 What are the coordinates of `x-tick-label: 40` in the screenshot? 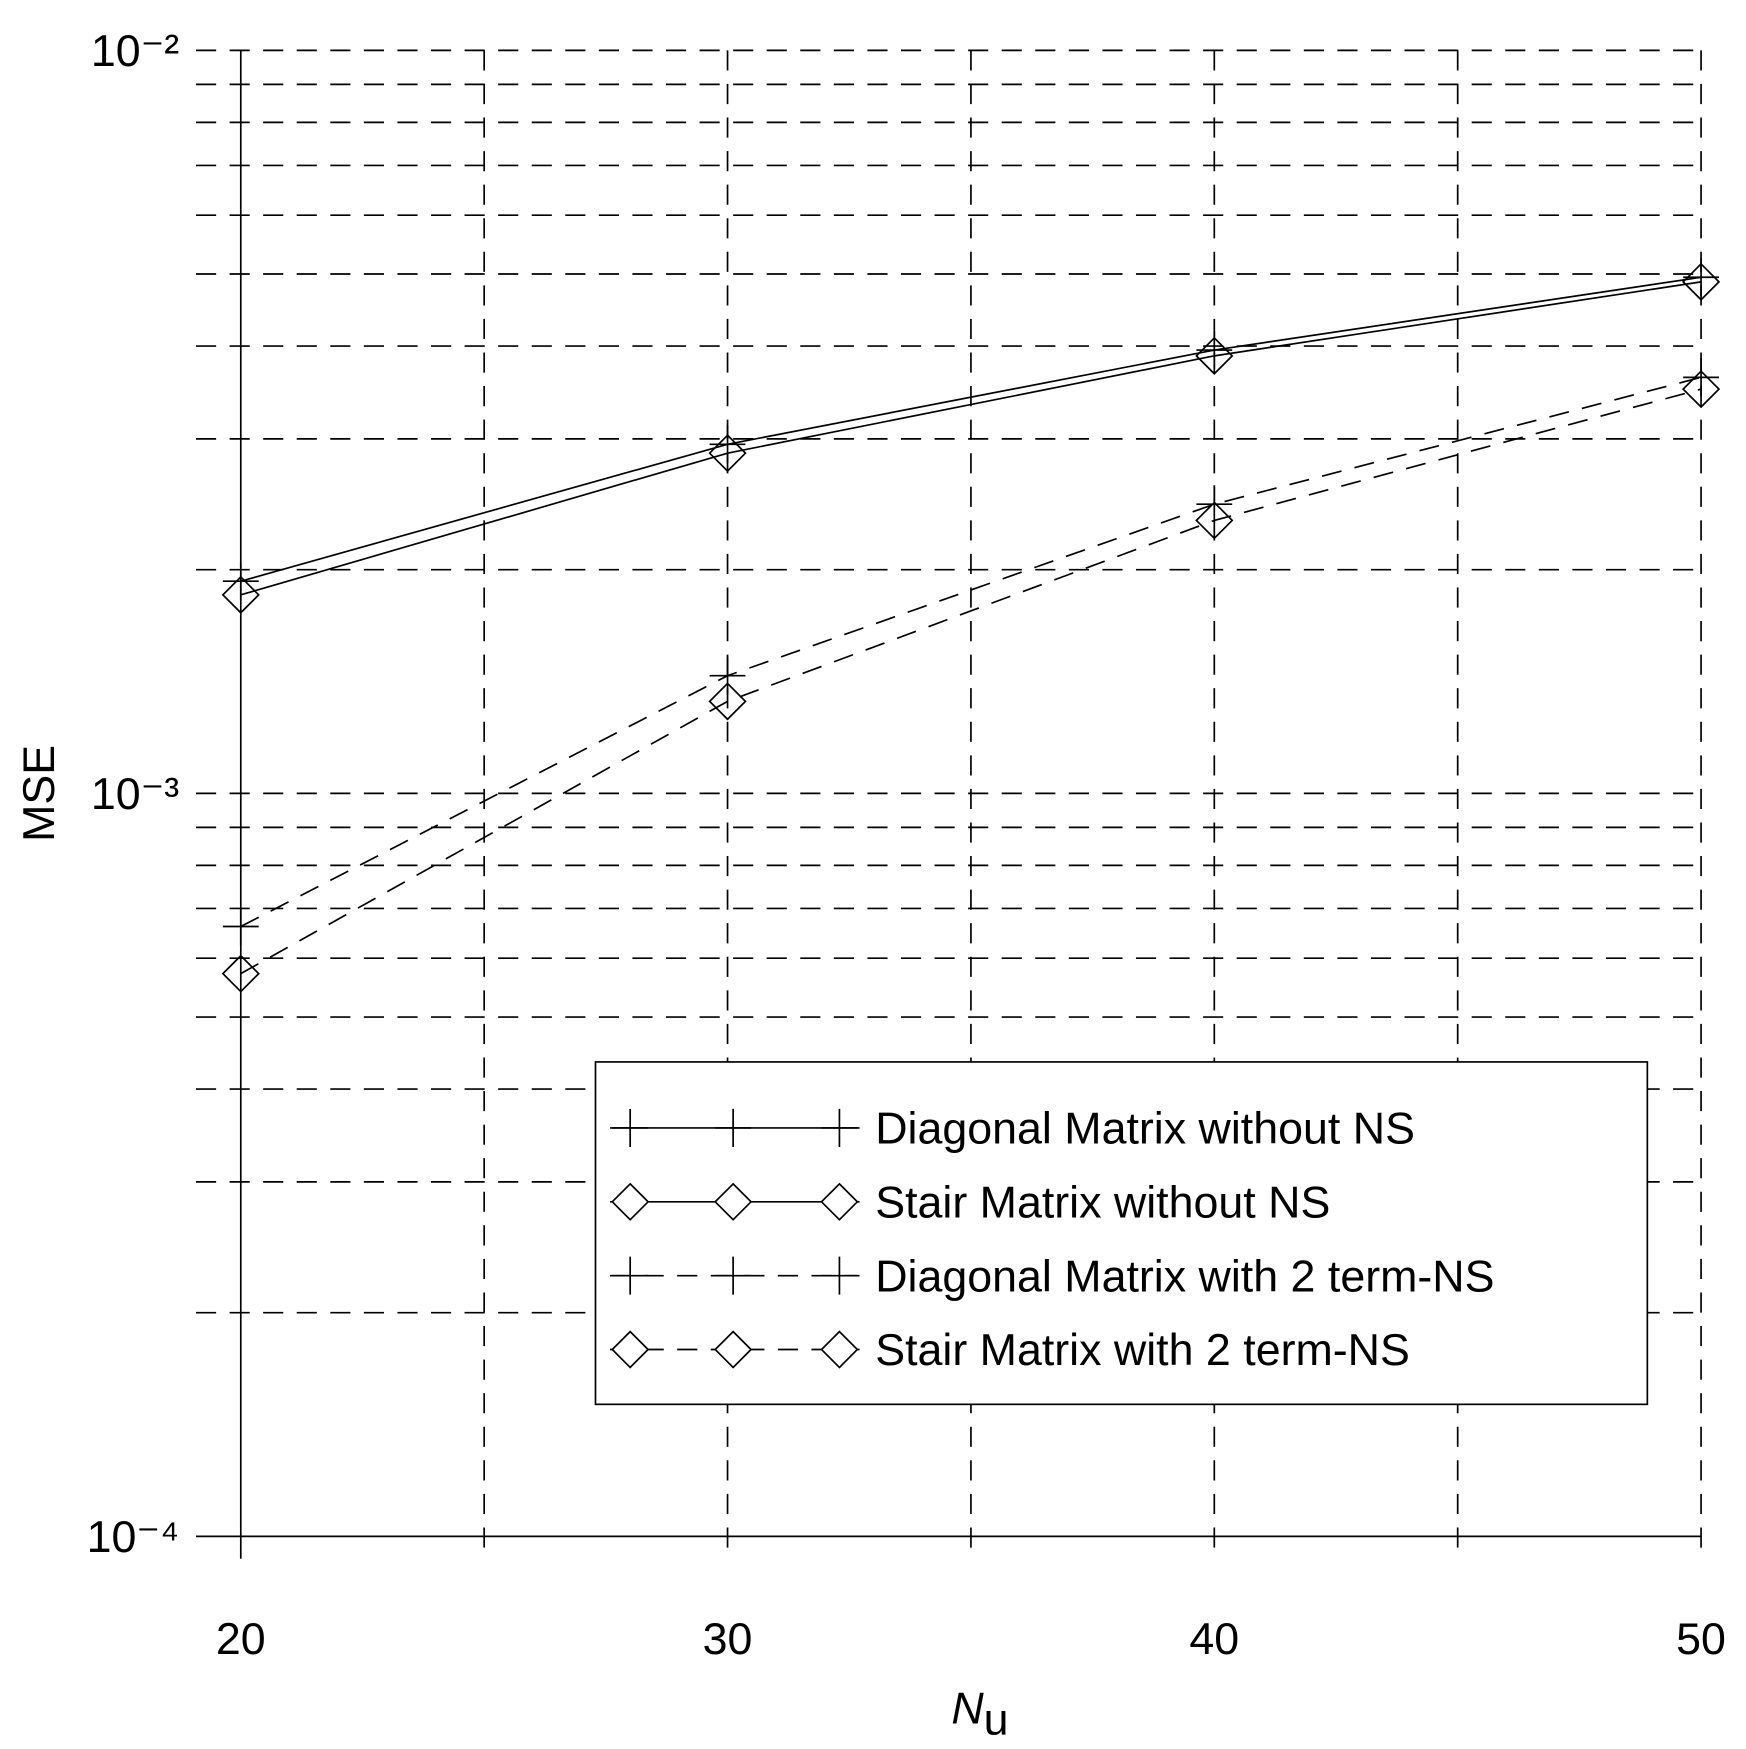 It's located at (1214, 1639).